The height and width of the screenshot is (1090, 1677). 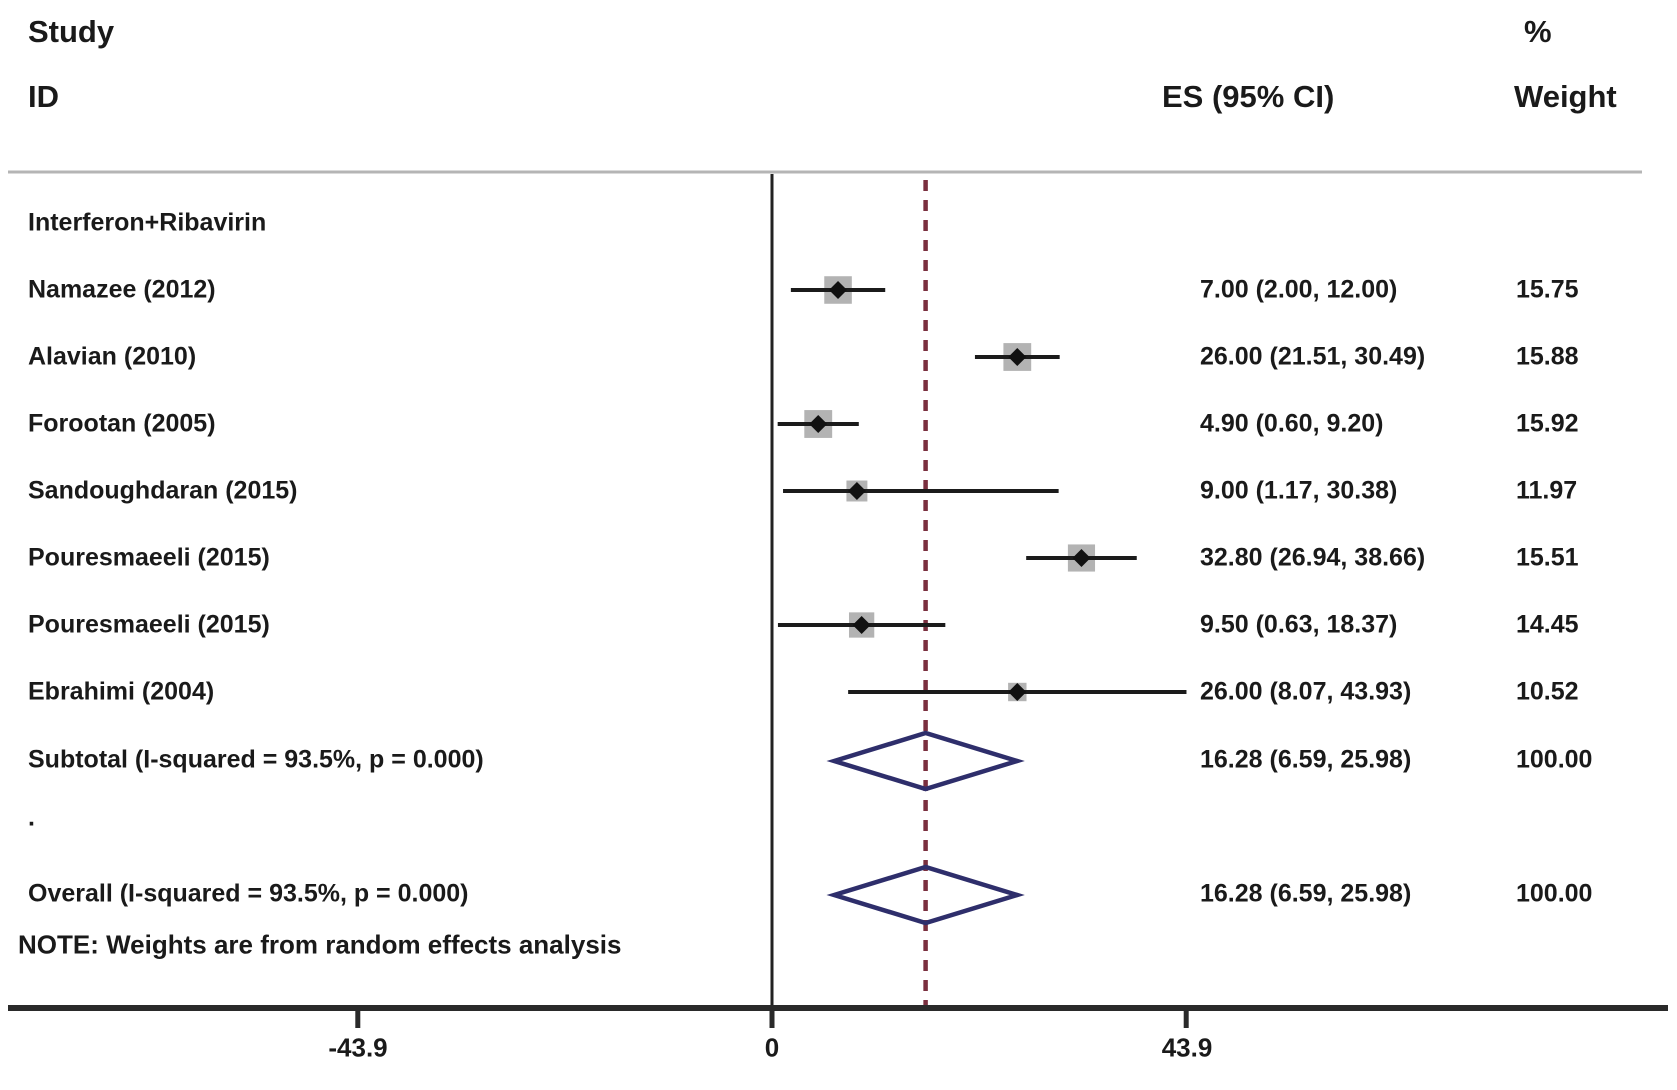 I want to click on study-es-value: 32.80 (26.94, 38.66), so click(x=1313, y=557).